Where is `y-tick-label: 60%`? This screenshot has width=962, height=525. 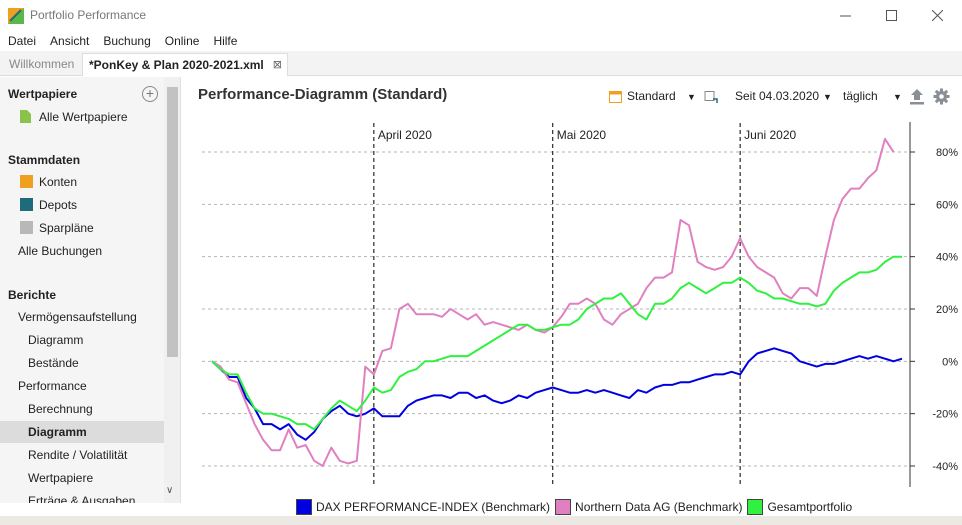 y-tick-label: 60% is located at coordinates (947, 205).